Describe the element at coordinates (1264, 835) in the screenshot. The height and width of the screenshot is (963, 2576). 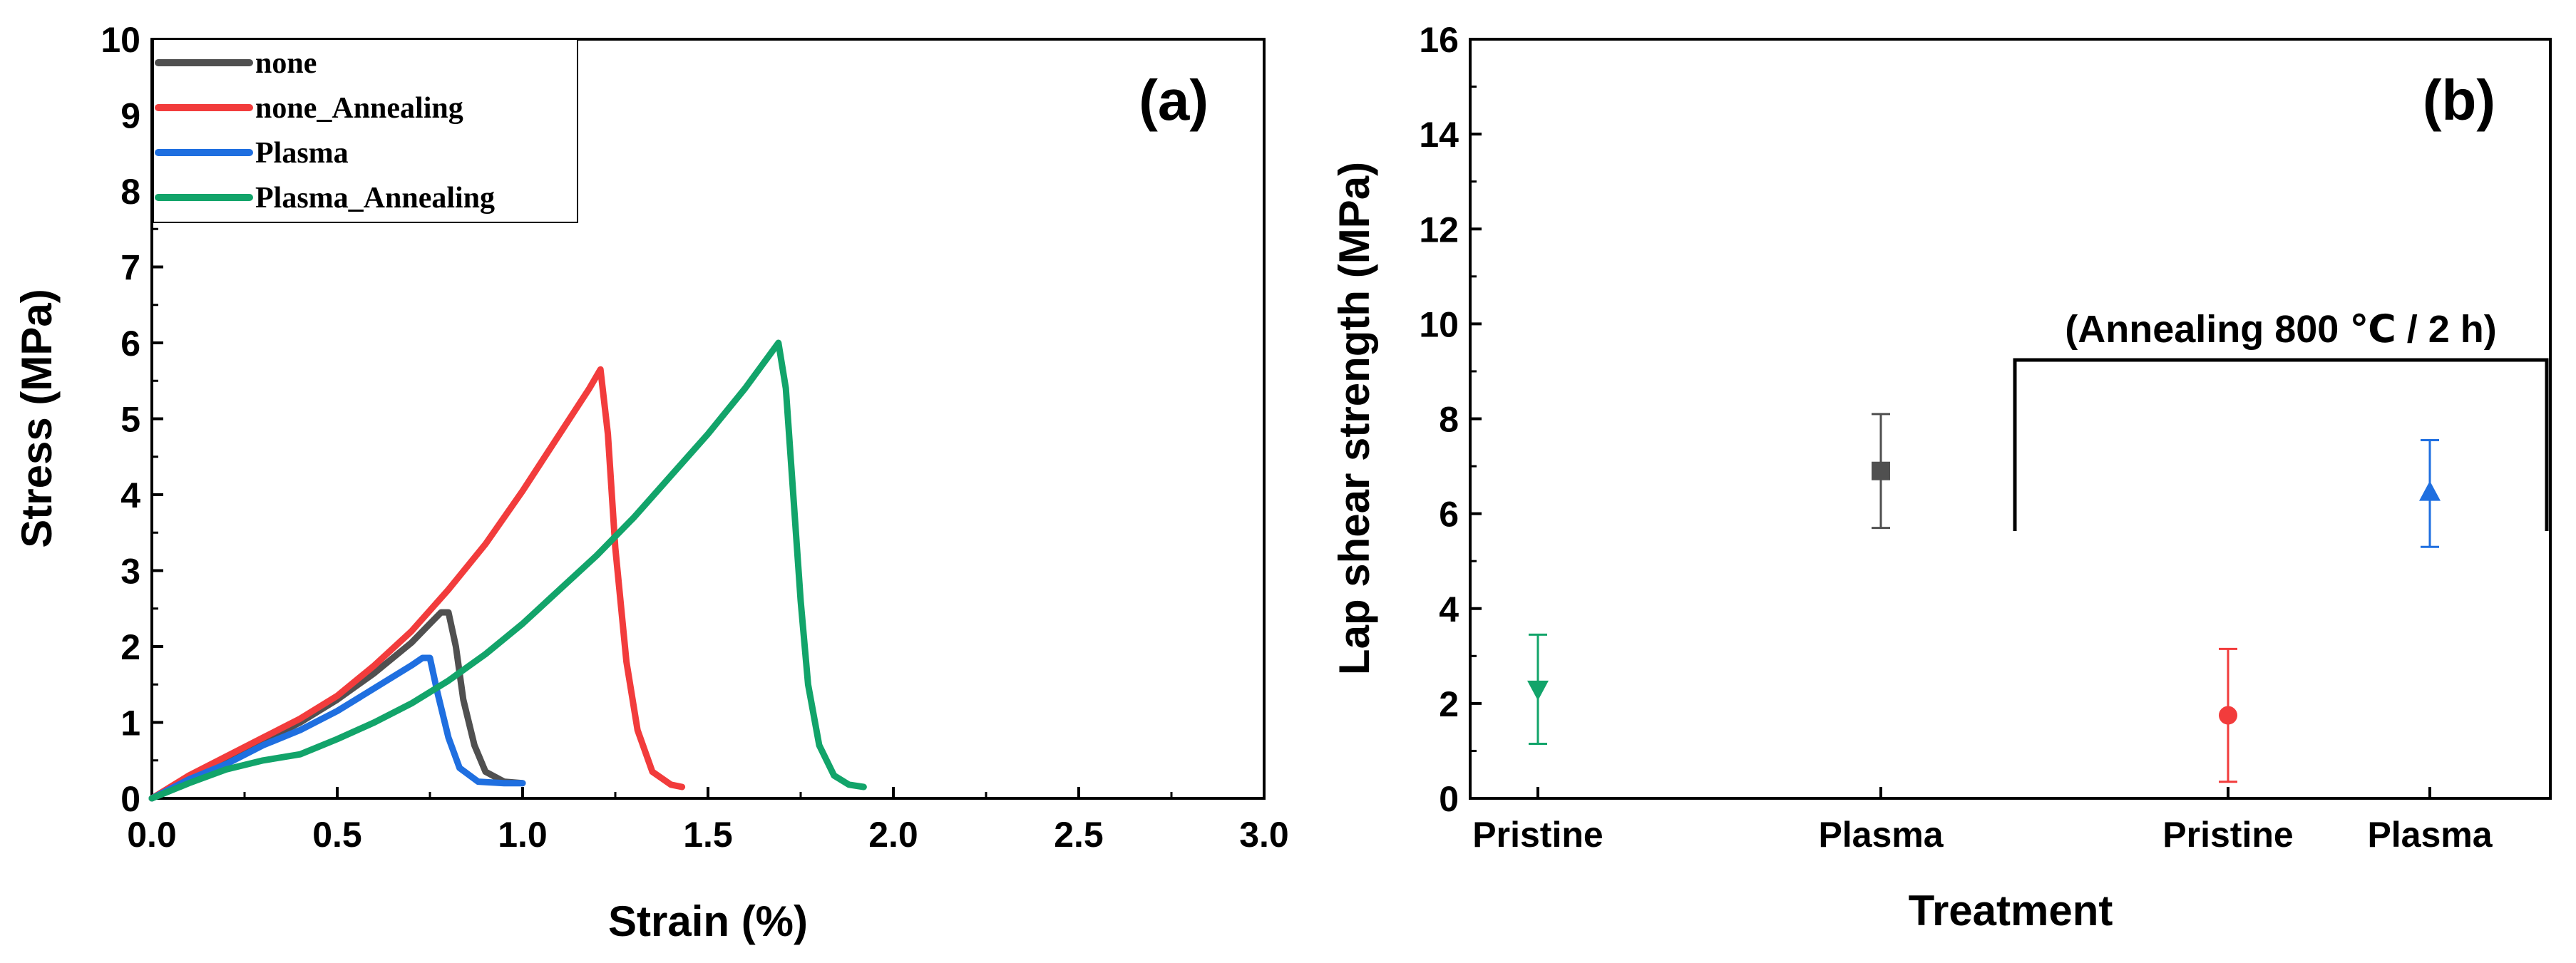
I see `x-tick-label-a: 3.0` at that location.